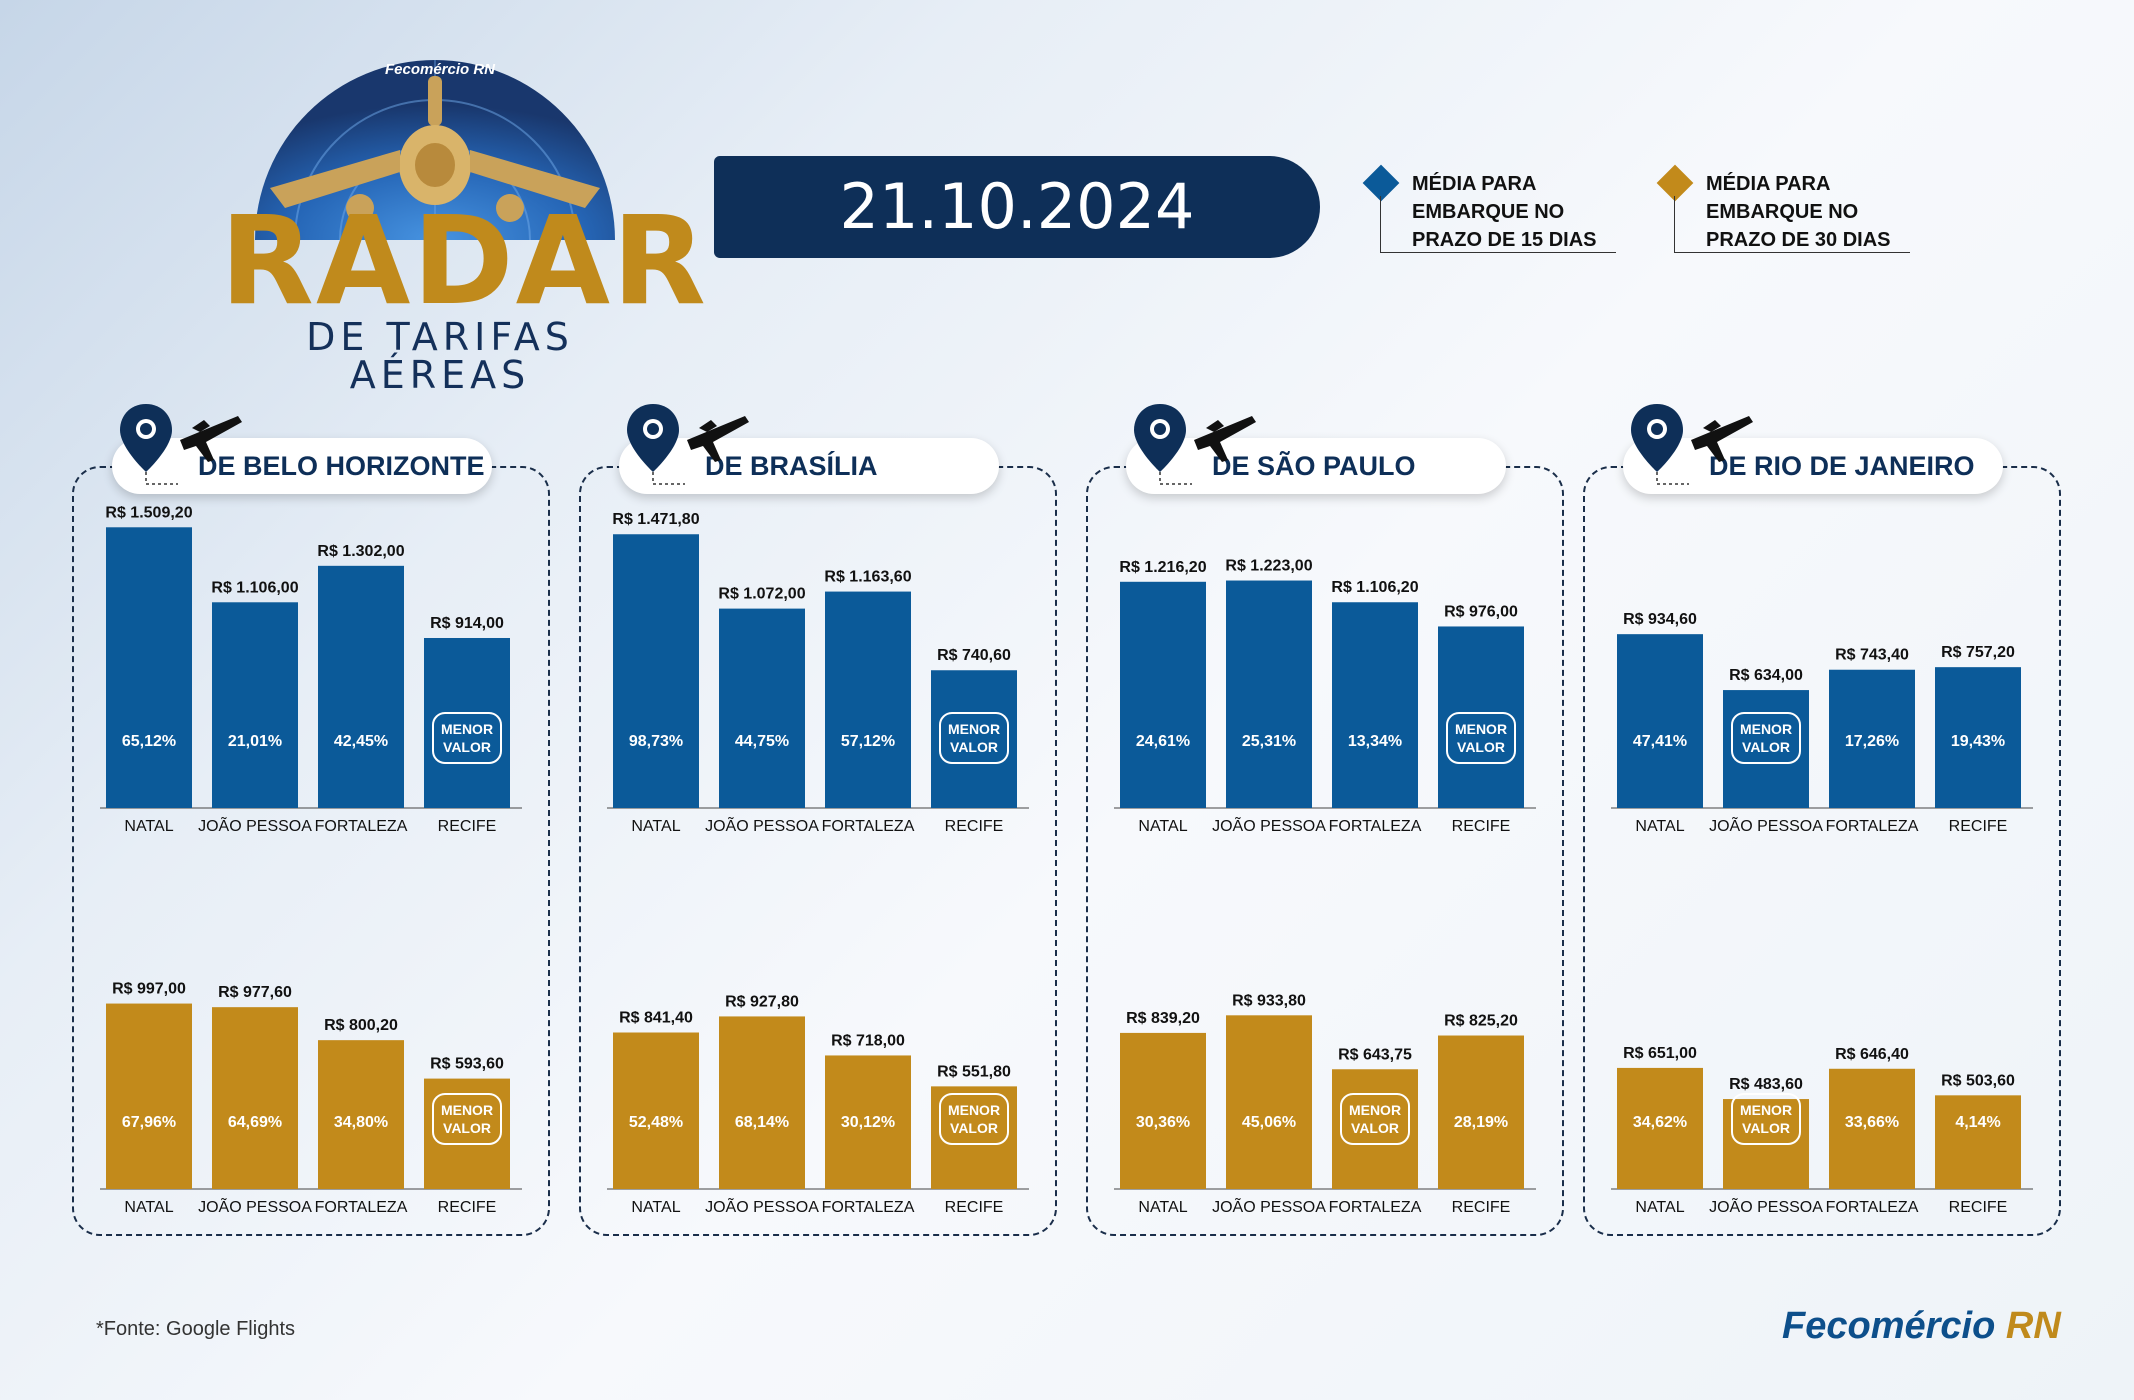 The image size is (2134, 1400). What do you see at coordinates (1798, 212) in the screenshot?
I see `legend-30-days-label: MÉDIA PARA EMBARQUE NO PRAZO DE 30 DIAS` at bounding box center [1798, 212].